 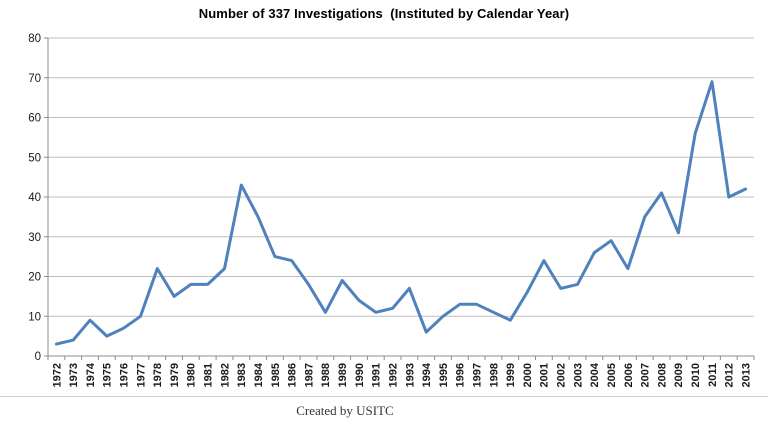 What do you see at coordinates (141, 375) in the screenshot?
I see `x-axis-label: 1977` at bounding box center [141, 375].